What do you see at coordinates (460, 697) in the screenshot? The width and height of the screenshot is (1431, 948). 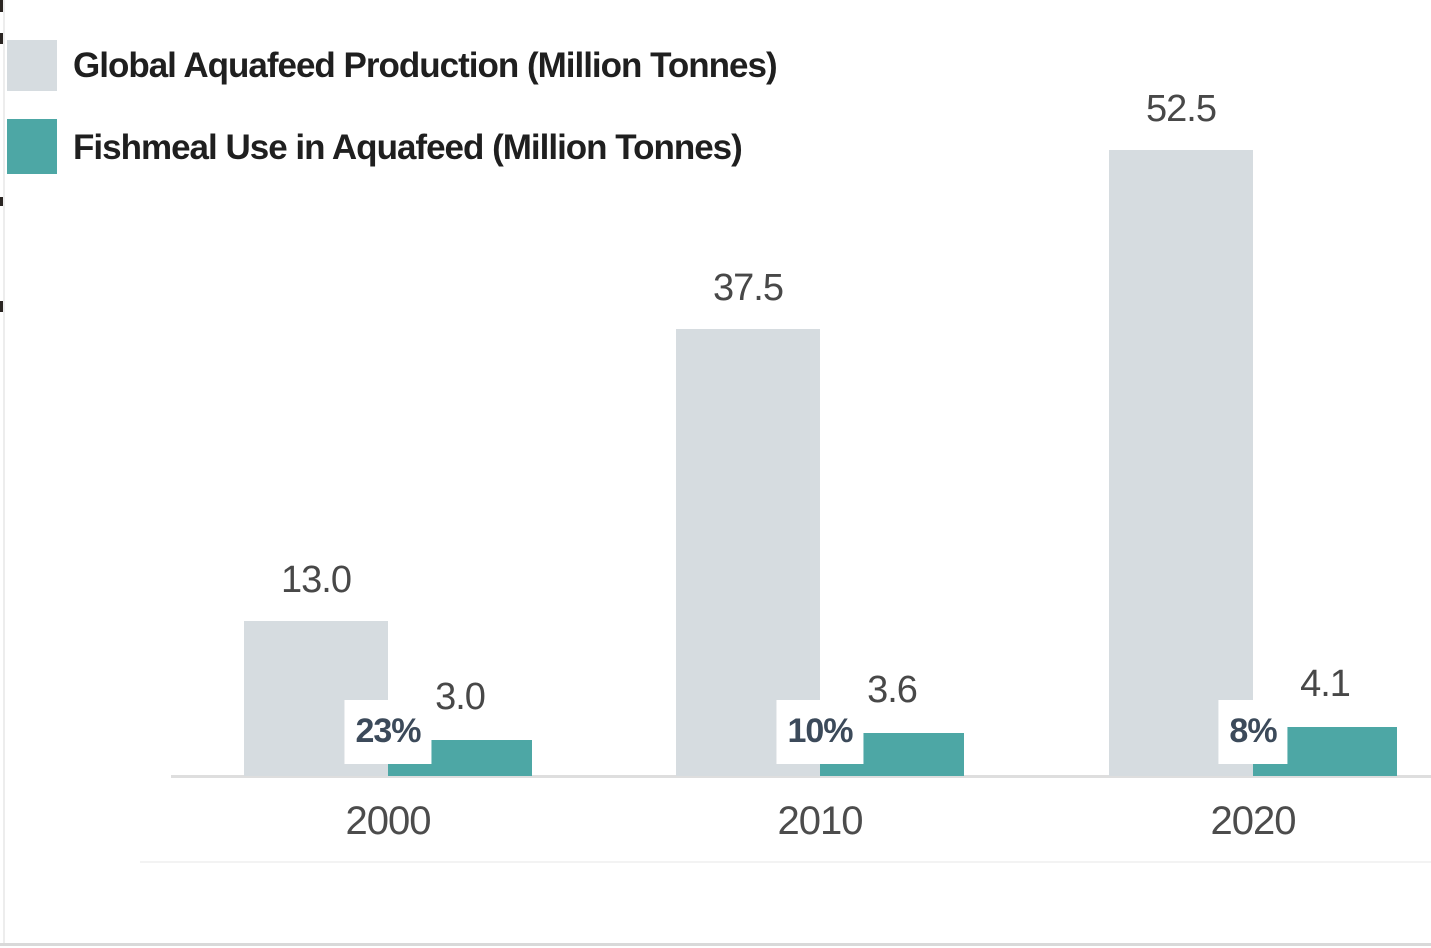 I see `value-label-fishmeal-2000: 3.0` at bounding box center [460, 697].